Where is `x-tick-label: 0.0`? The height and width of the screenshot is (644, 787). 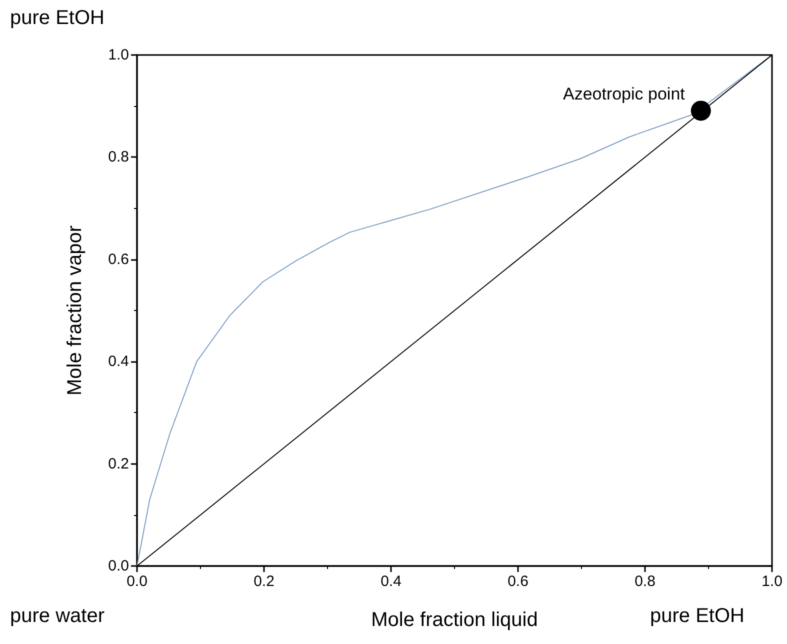 x-tick-label: 0.0 is located at coordinates (137, 581).